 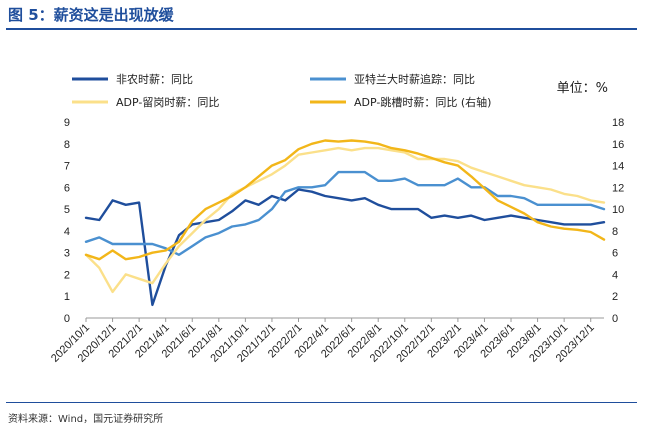 What do you see at coordinates (67, 145) in the screenshot?
I see `y-left-tick-label: 8` at bounding box center [67, 145].